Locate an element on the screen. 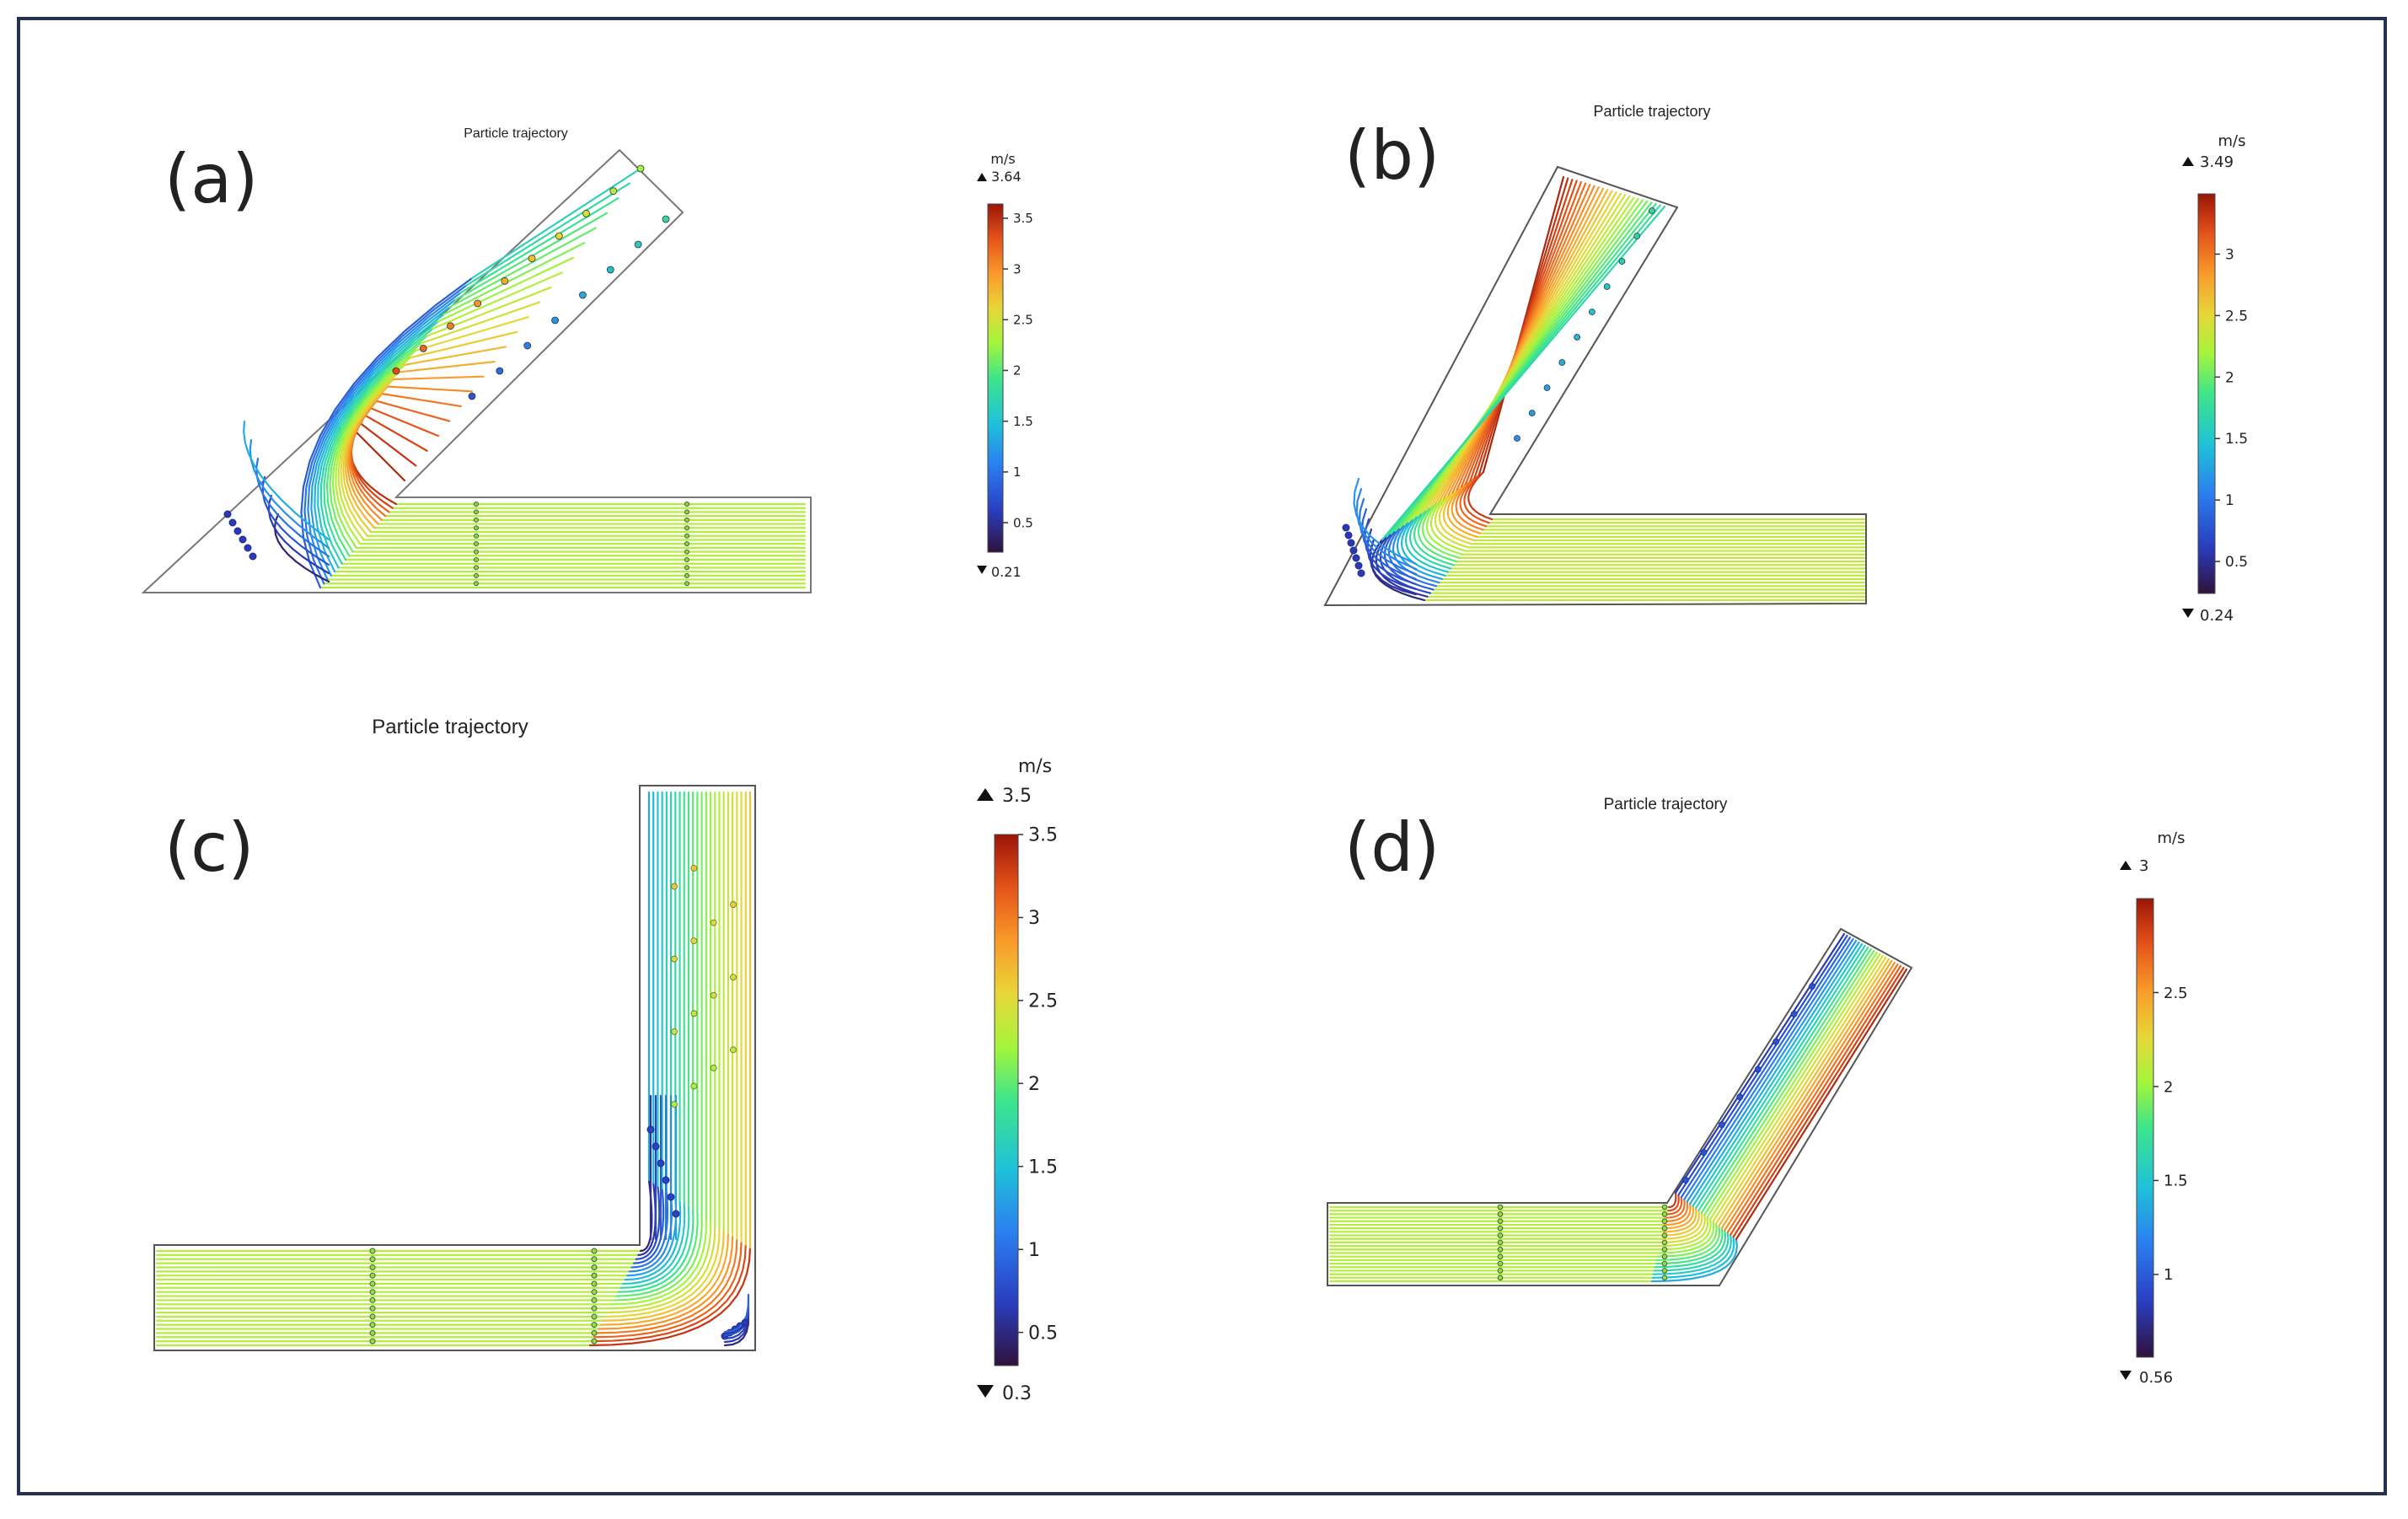 The width and height of the screenshot is (2408, 1519). panel-c-colorbar-ticks: 3.5 3 2.5 2 1.5 1 0.5 is located at coordinates (1038, 1084).